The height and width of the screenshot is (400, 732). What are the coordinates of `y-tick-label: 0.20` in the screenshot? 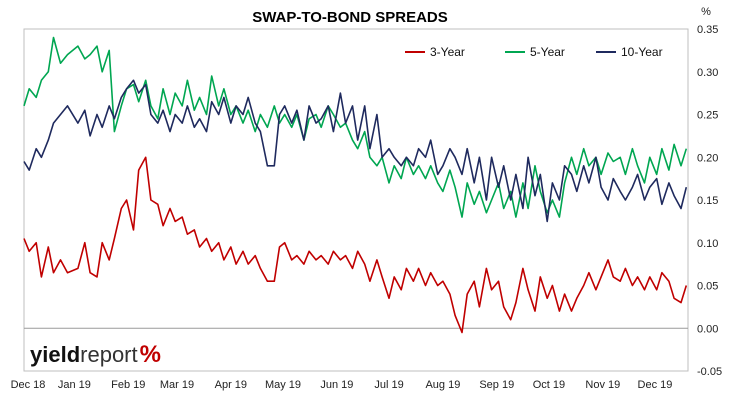 It's located at (707, 158).